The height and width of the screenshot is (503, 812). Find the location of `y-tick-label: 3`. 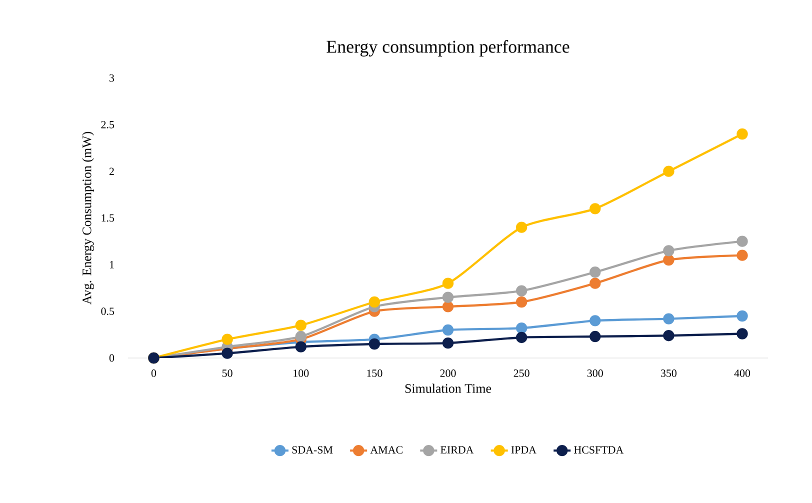

y-tick-label: 3 is located at coordinates (112, 78).